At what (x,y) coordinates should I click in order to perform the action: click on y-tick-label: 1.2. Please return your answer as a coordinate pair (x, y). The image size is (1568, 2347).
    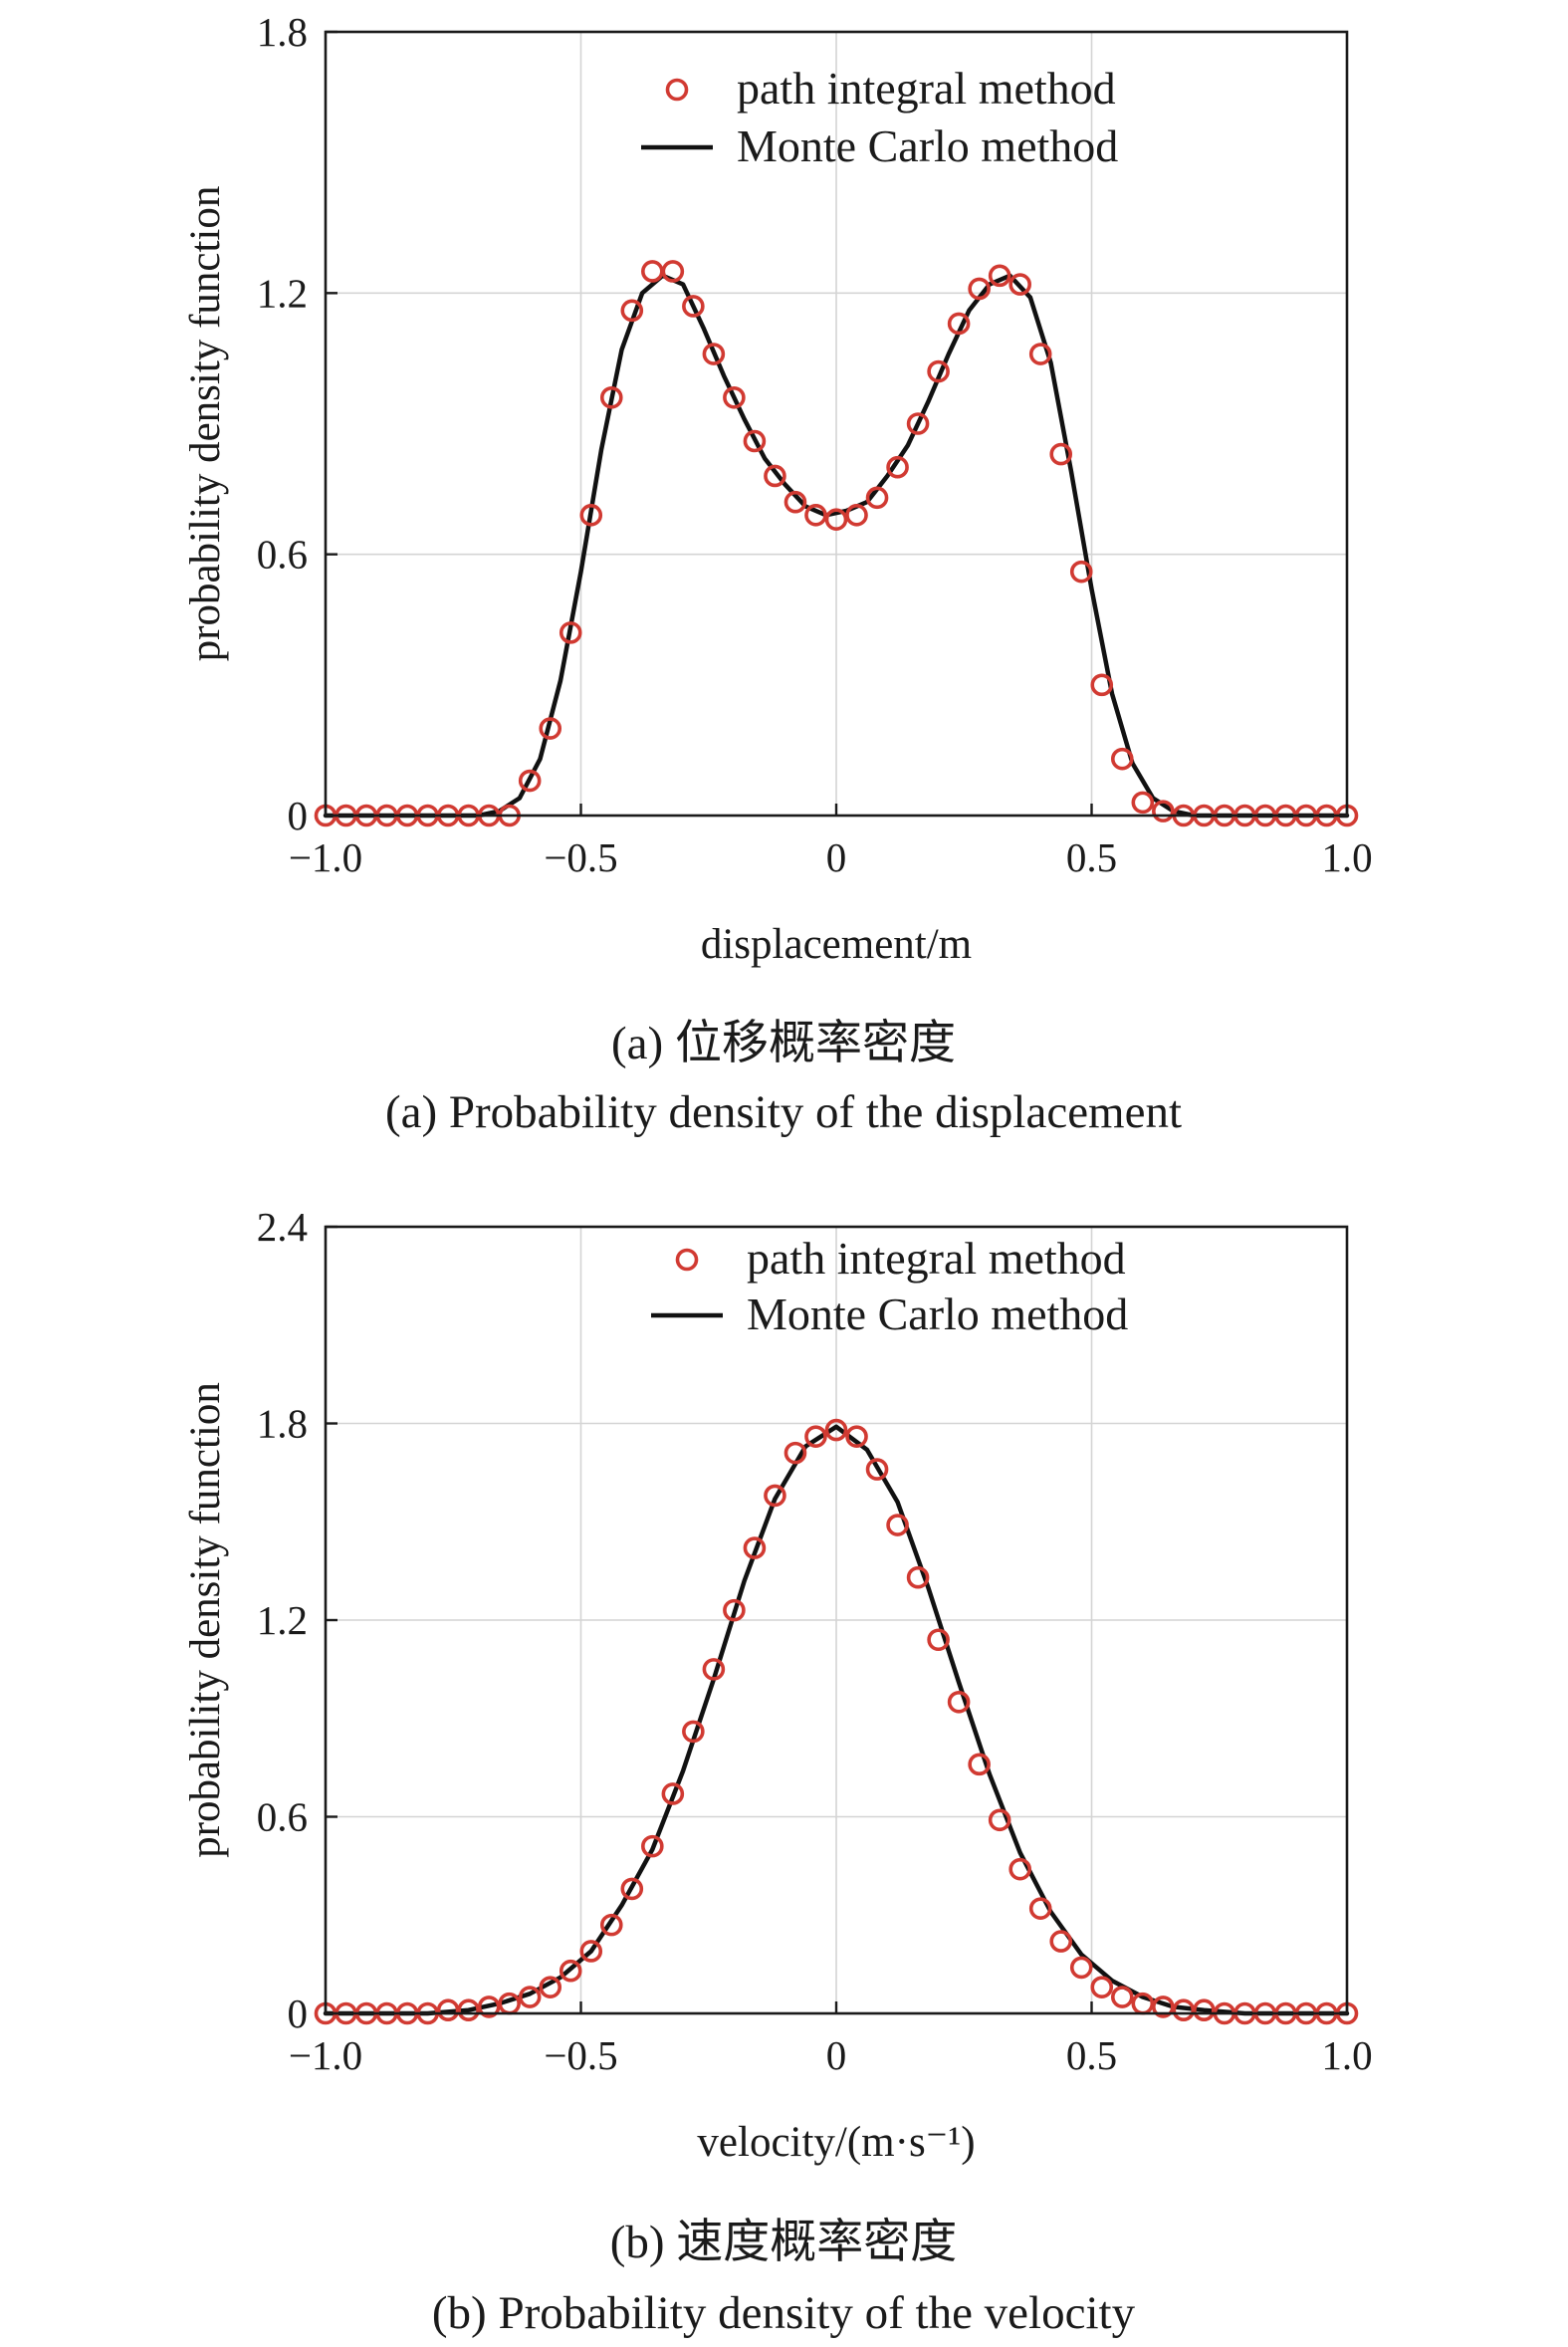
    Looking at the image, I should click on (282, 293).